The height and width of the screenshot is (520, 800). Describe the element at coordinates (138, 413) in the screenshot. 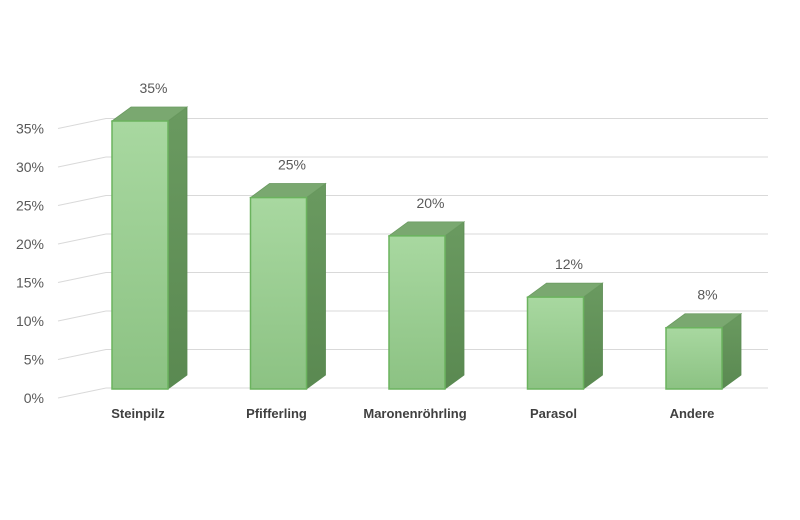

I see `x-category-label: Steinpilz` at that location.